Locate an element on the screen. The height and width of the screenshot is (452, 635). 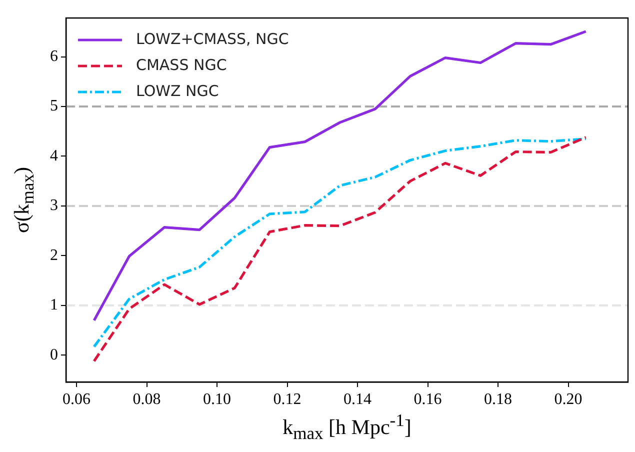
y-tick-label: 2 is located at coordinates (54, 255).